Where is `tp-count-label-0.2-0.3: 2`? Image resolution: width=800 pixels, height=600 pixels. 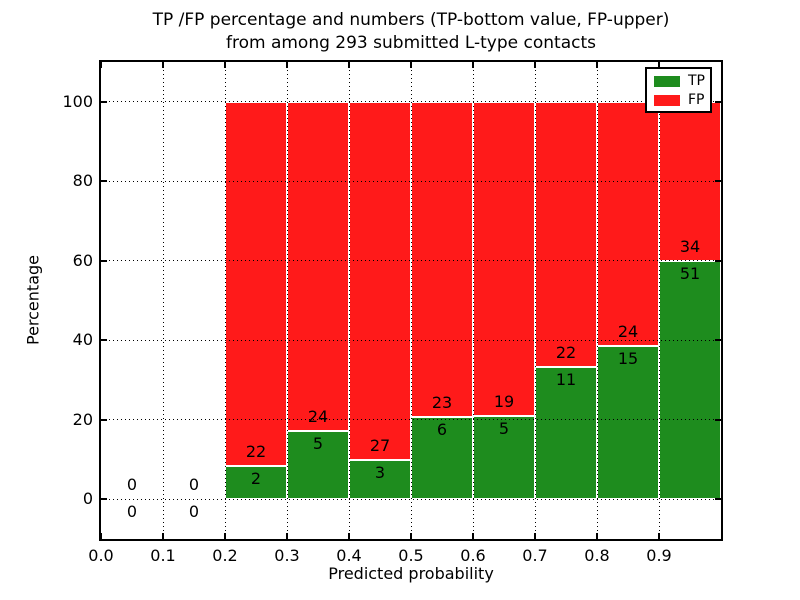
tp-count-label-0.2-0.3: 2 is located at coordinates (256, 479).